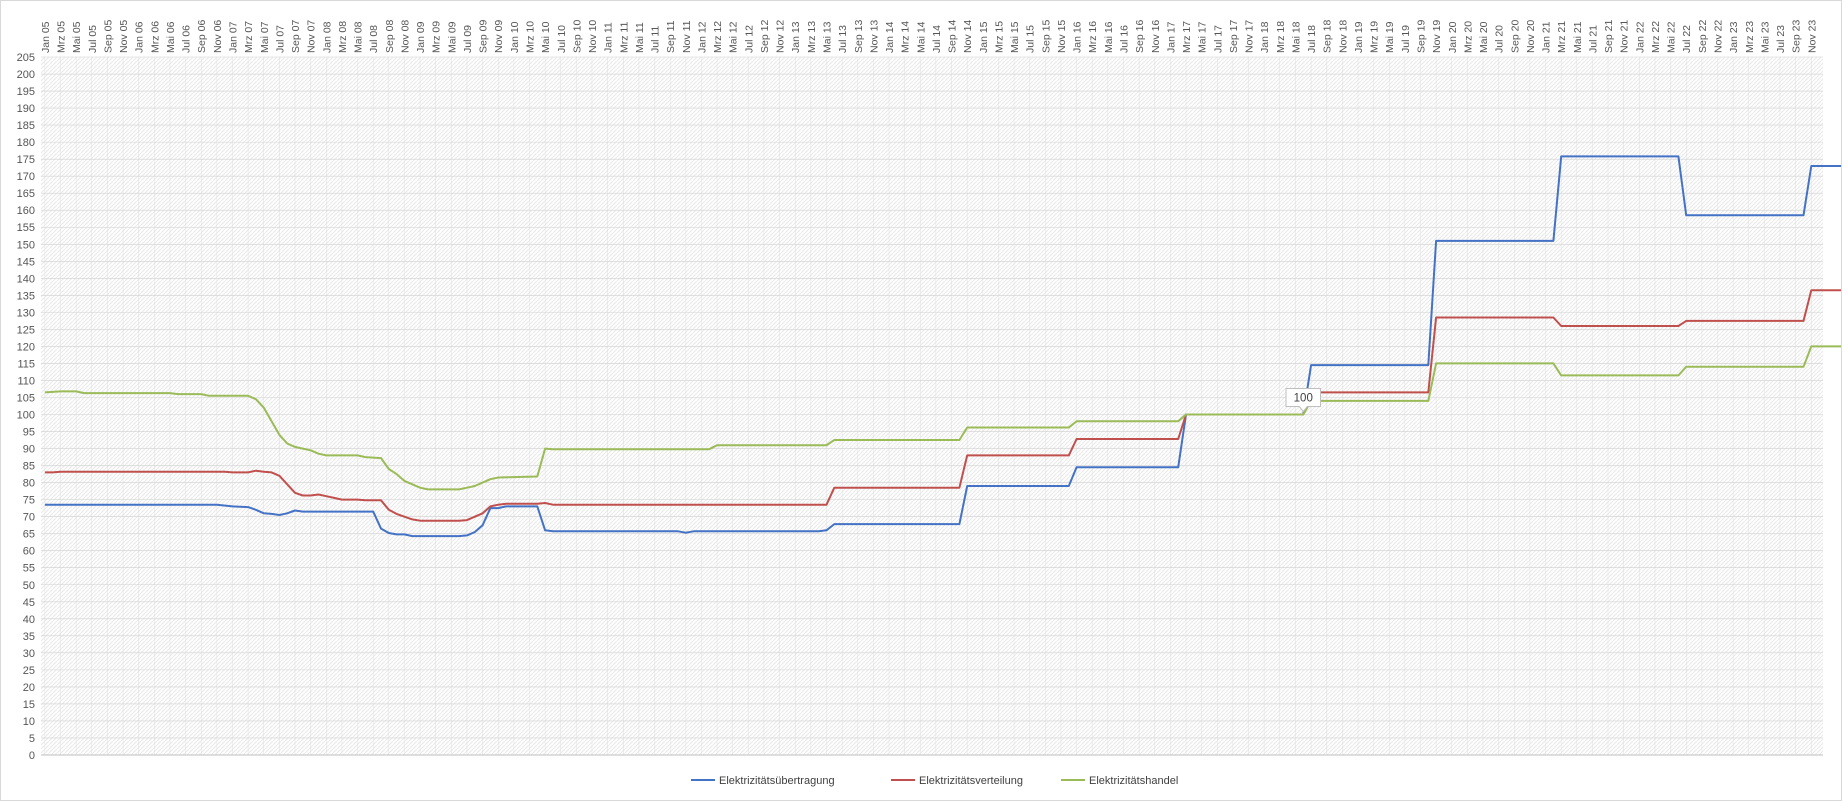 The width and height of the screenshot is (1842, 805). What do you see at coordinates (1718, 36) in the screenshot?
I see `x-tick-label: Nov 22` at bounding box center [1718, 36].